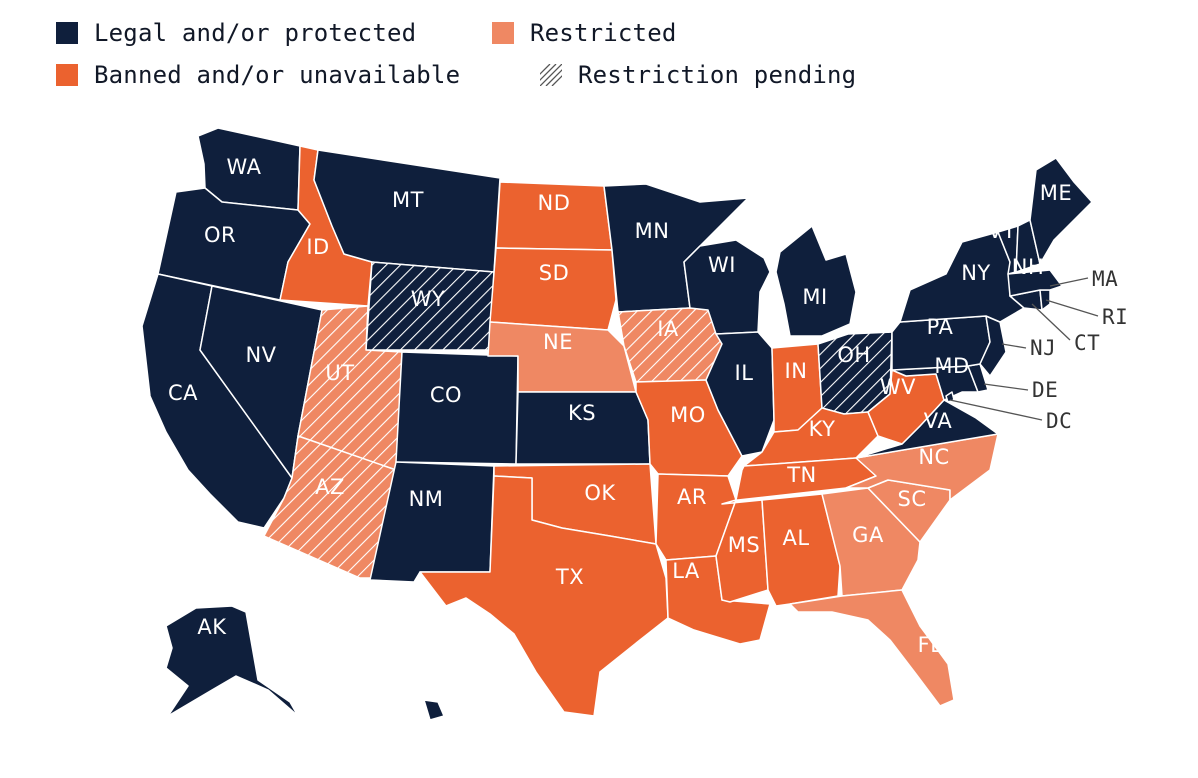 The image size is (1198, 778). Describe the element at coordinates (853, 355) in the screenshot. I see `state-label-oh: OH` at that location.